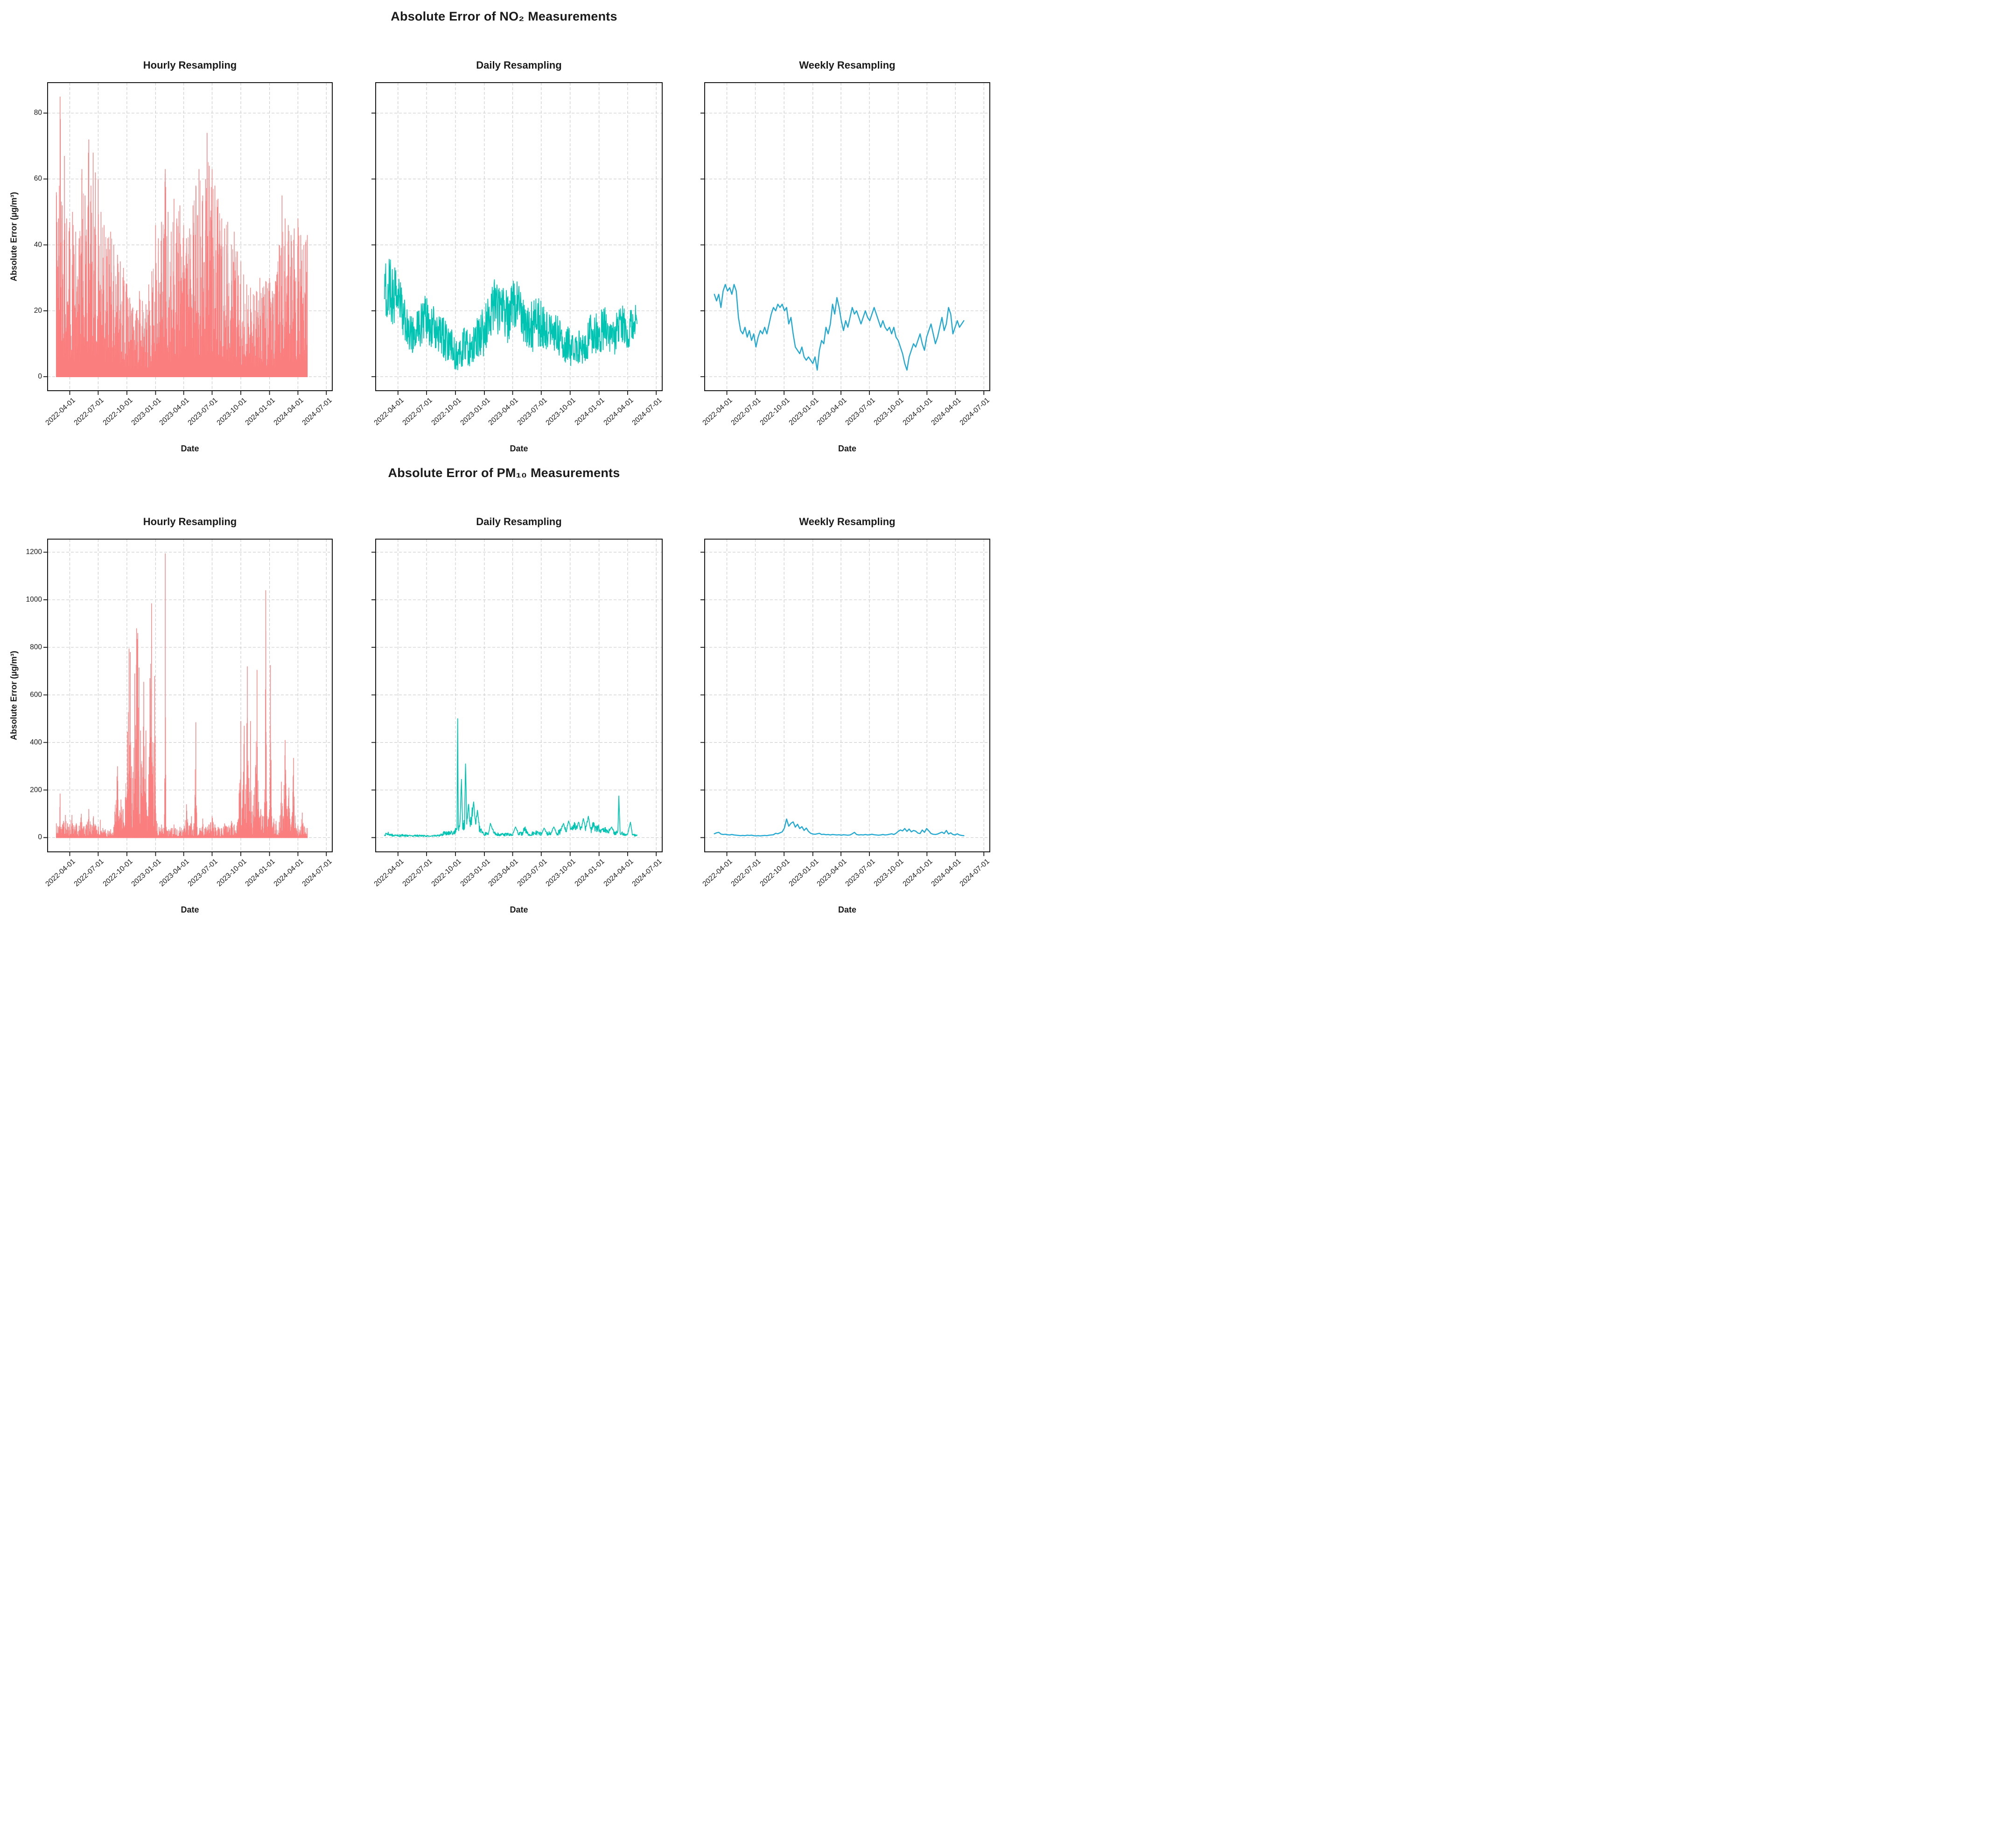  I want to click on y-tick-label: 800, so click(36, 647).